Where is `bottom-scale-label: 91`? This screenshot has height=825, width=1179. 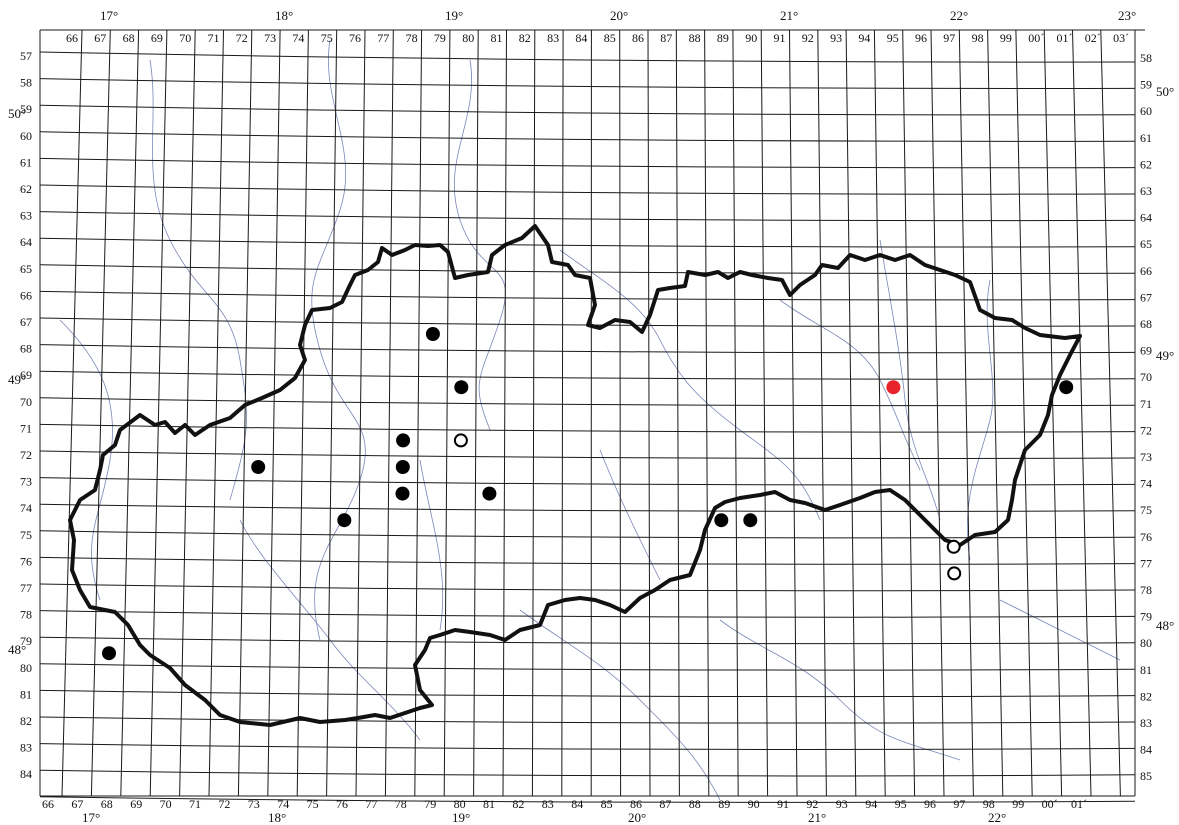 bottom-scale-label: 91 is located at coordinates (783, 804).